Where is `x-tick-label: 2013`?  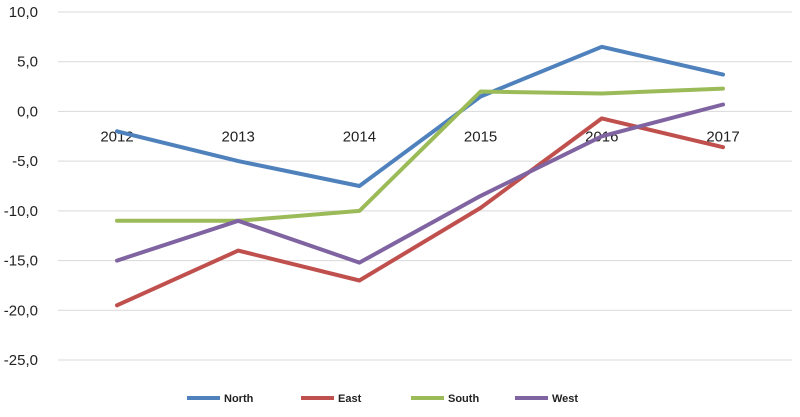 x-tick-label: 2013 is located at coordinates (238, 136).